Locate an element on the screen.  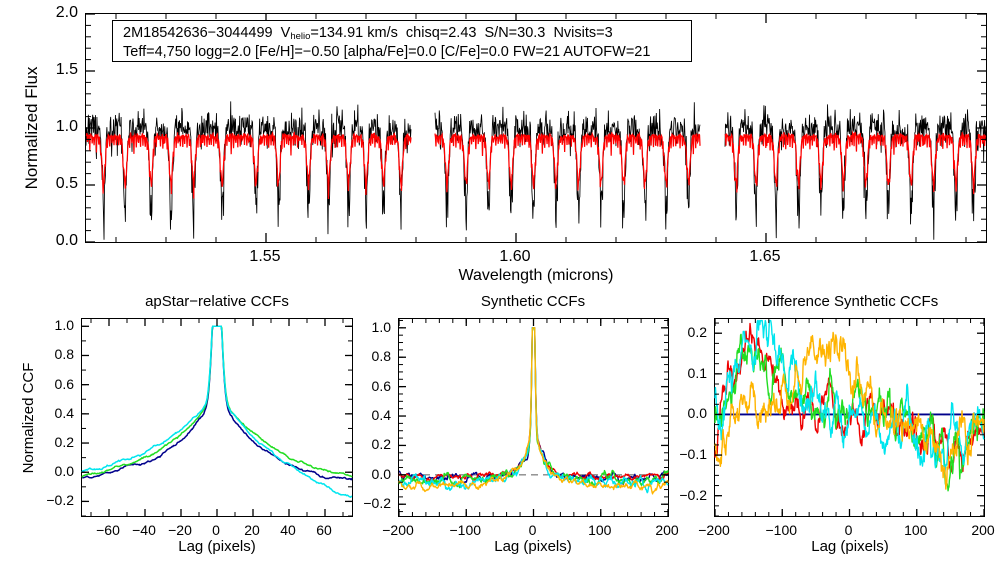
ccf-apstar-frame is located at coordinates (217, 417).